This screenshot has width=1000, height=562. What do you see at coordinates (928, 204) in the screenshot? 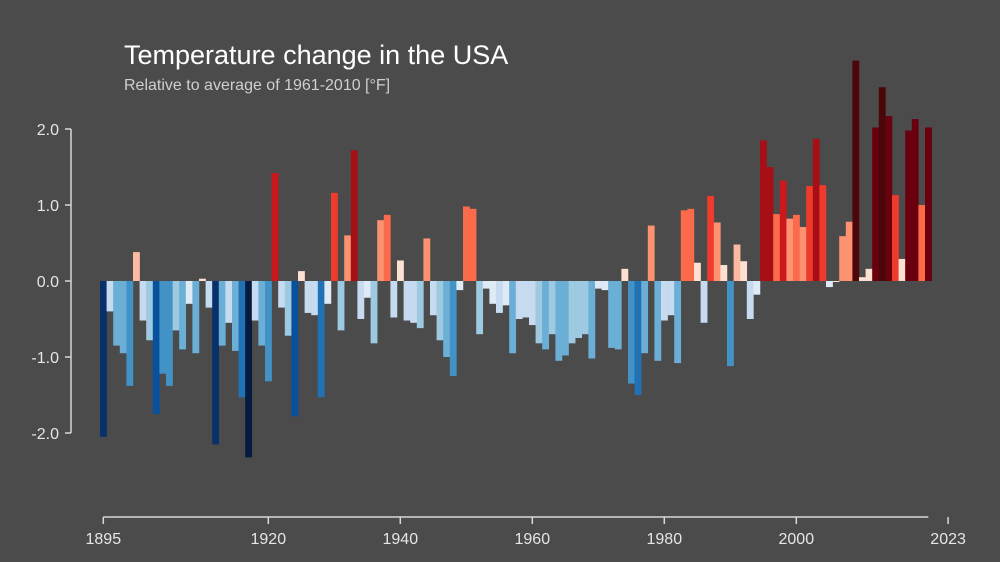
I see `bar-2020` at bounding box center [928, 204].